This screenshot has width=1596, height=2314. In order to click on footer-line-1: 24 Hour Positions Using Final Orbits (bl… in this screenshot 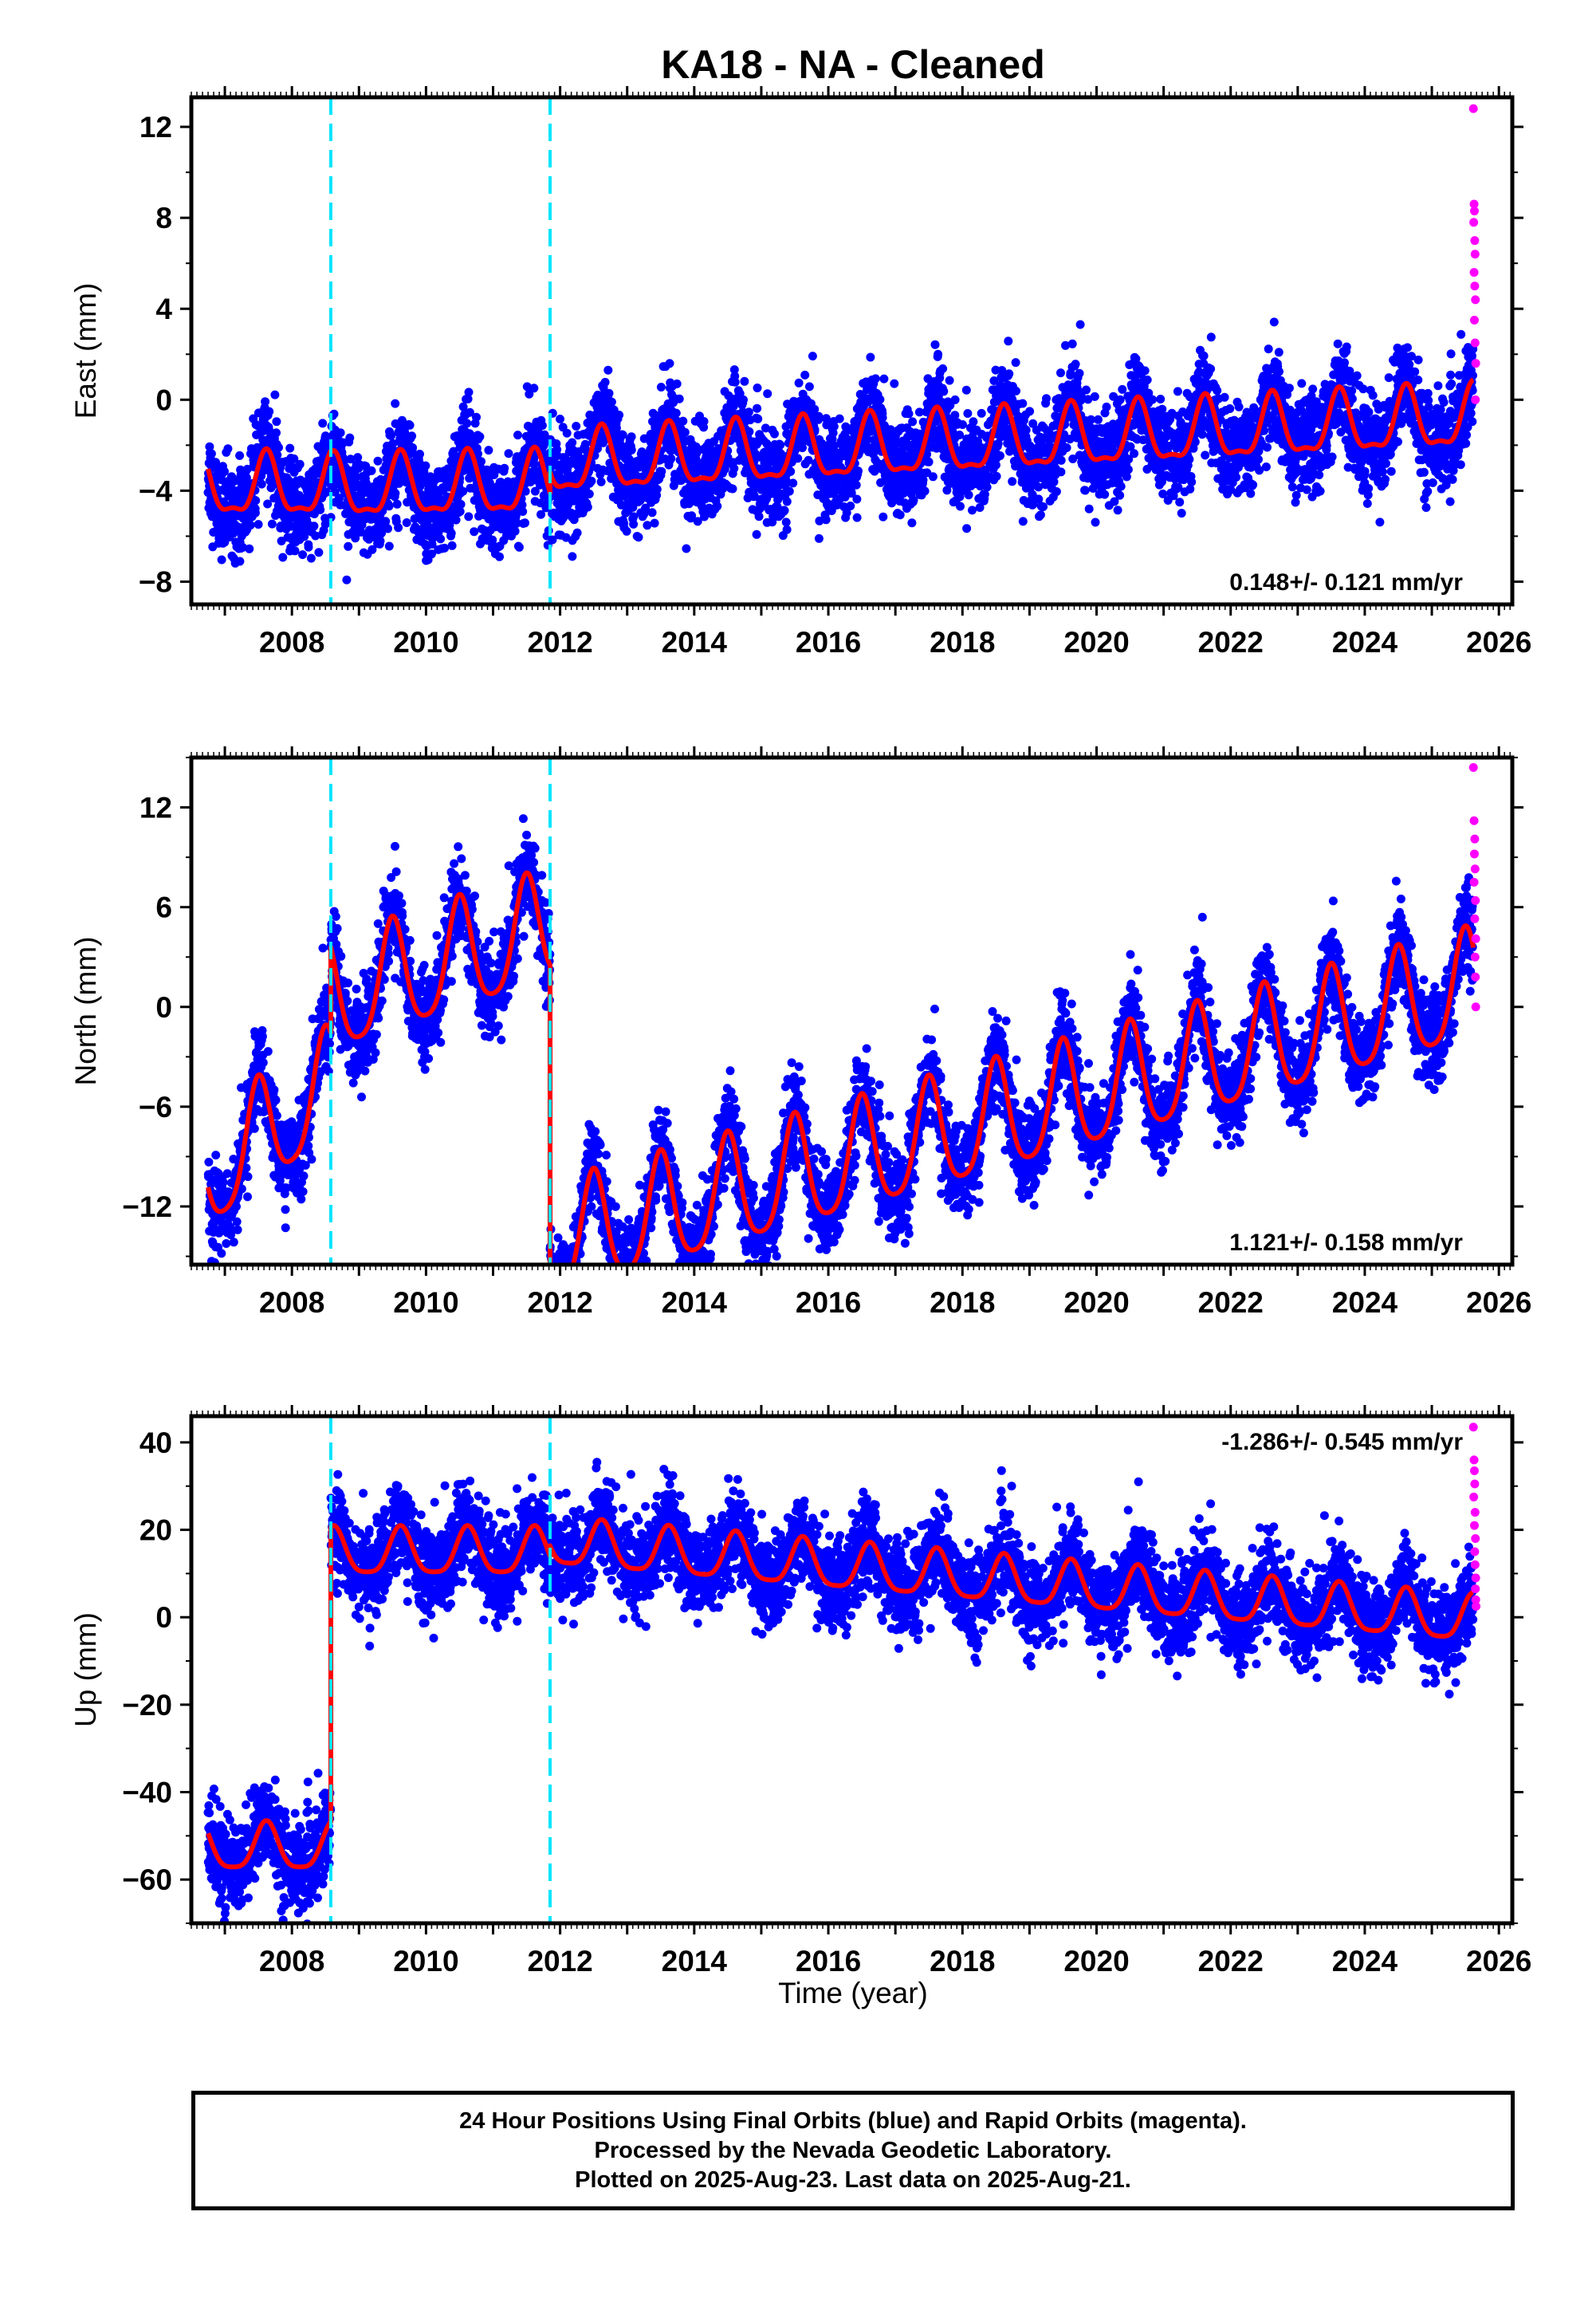, I will do `click(853, 2120)`.